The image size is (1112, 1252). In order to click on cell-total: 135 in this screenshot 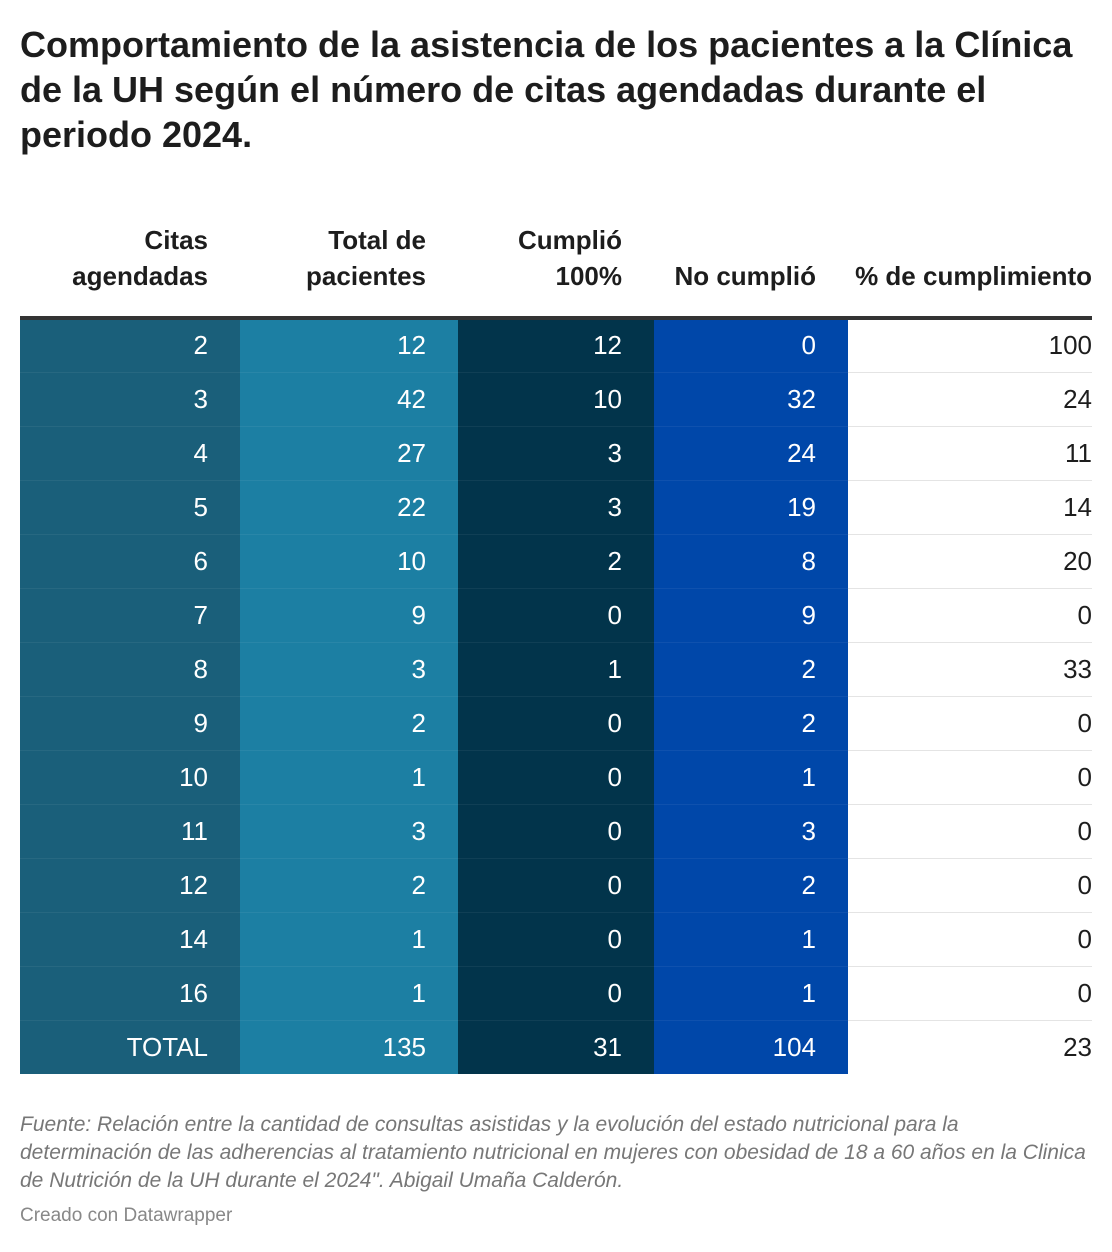, I will do `click(349, 1047)`.